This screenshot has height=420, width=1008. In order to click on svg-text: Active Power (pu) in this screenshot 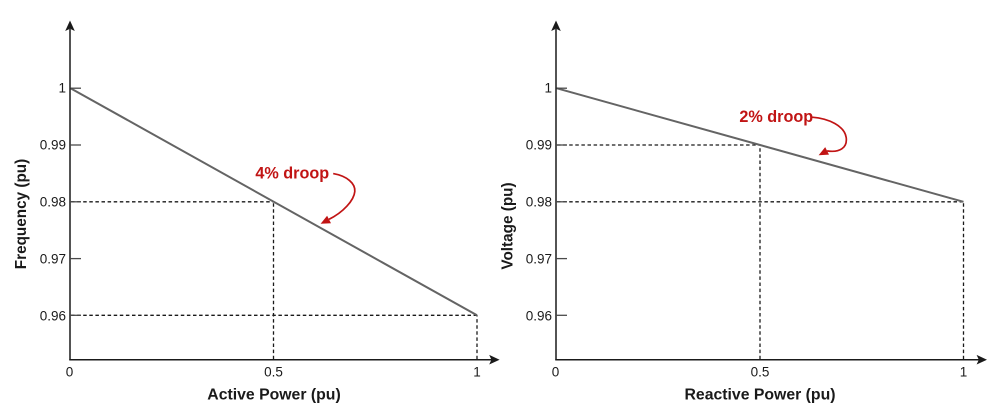, I will do `click(273, 395)`.